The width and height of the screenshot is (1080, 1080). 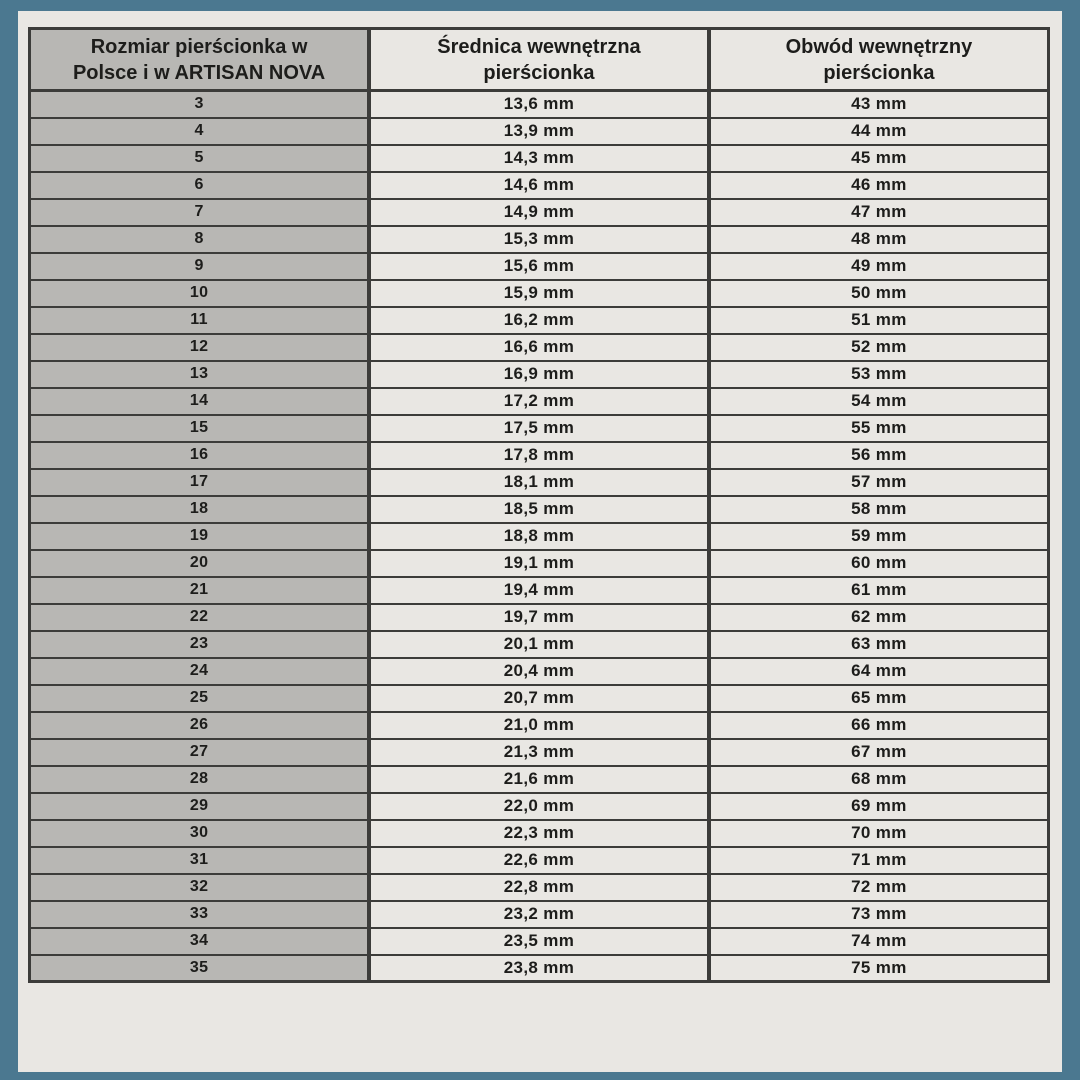 What do you see at coordinates (539, 374) in the screenshot?
I see `diameter-cell: 16,9 mm` at bounding box center [539, 374].